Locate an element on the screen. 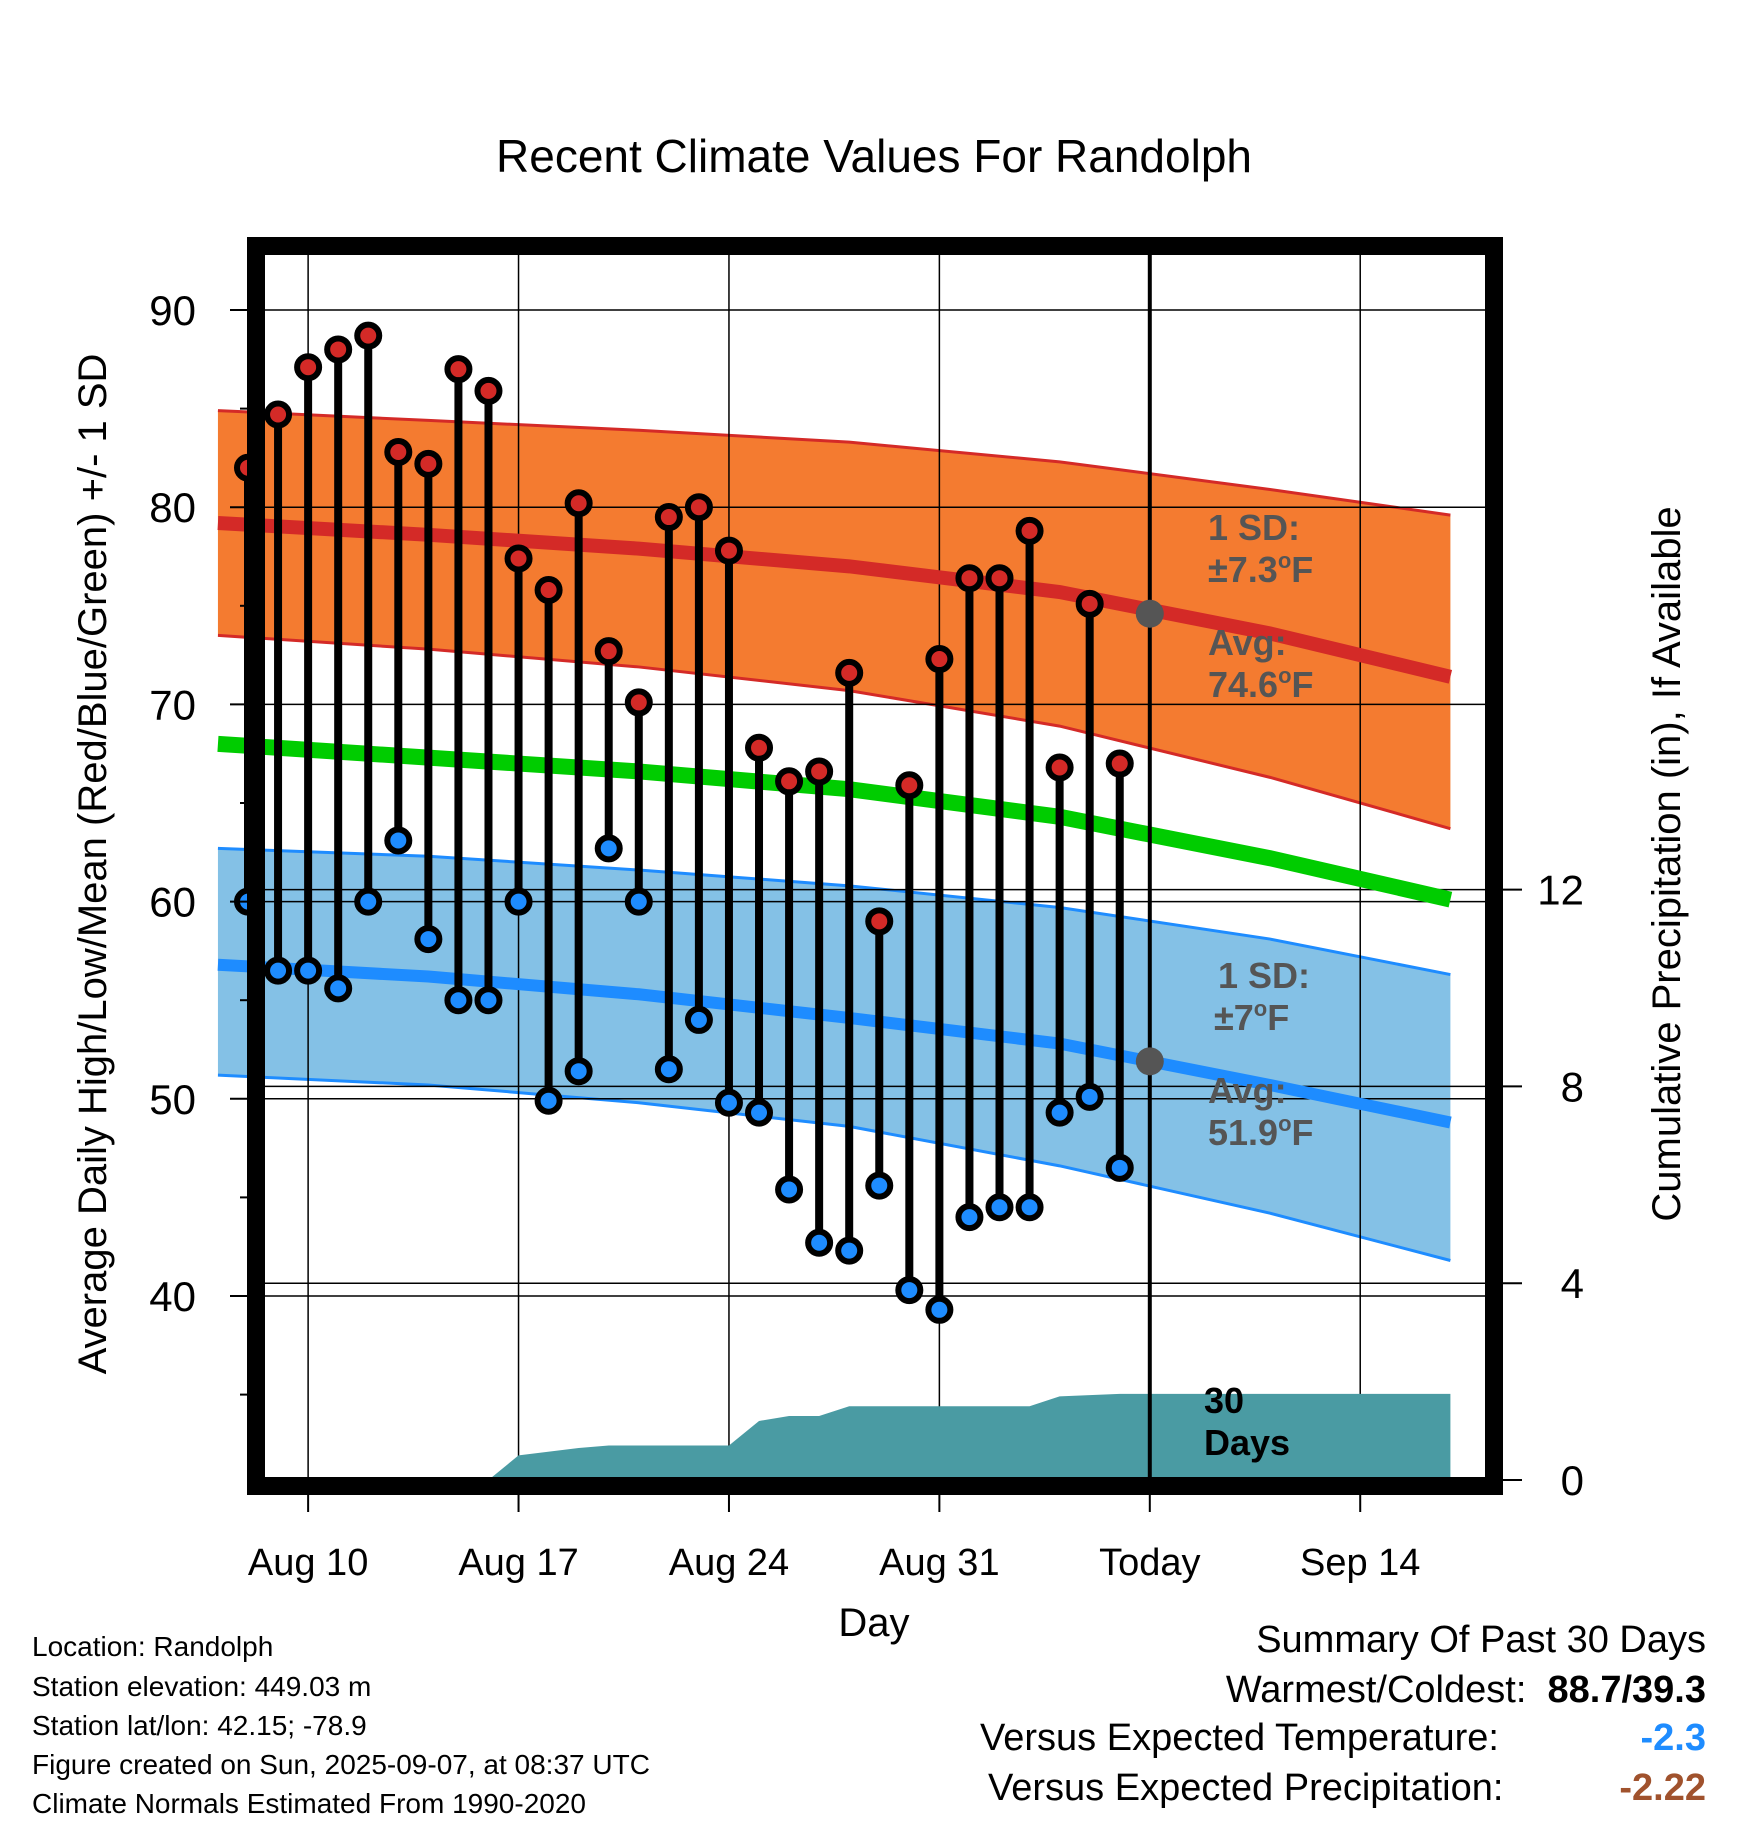 This screenshot has width=1748, height=1828. precip-layer is located at coordinates (834, 1436).